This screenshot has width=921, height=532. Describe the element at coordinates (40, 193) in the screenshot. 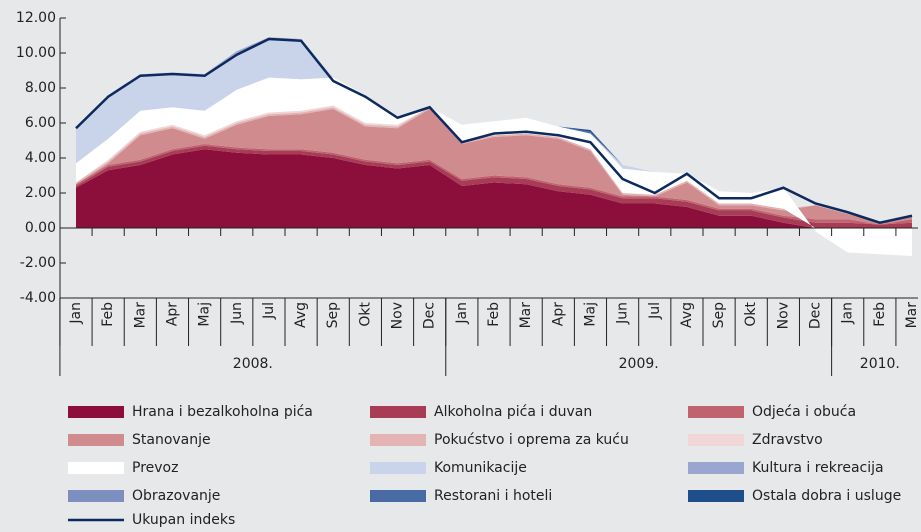

I see `y-tick-label: 2.00` at that location.